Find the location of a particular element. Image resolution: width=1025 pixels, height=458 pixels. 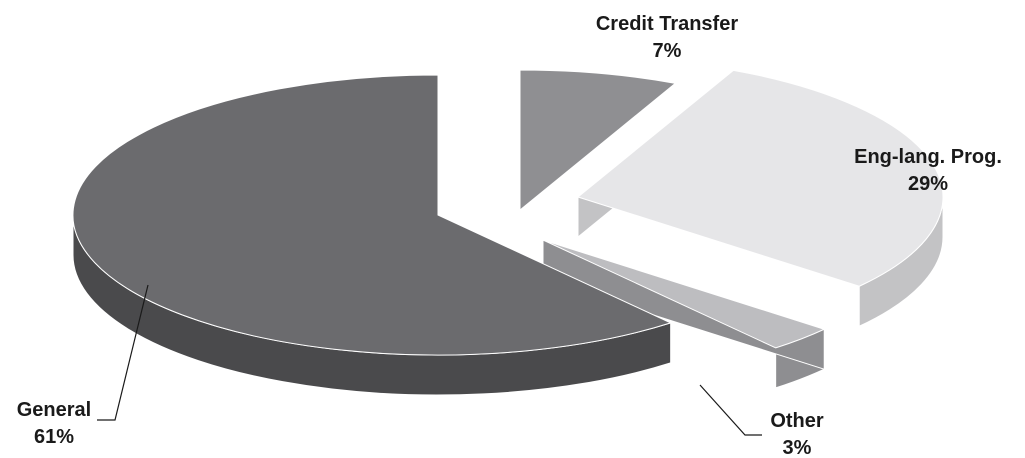

slice-label: Other is located at coordinates (797, 421).